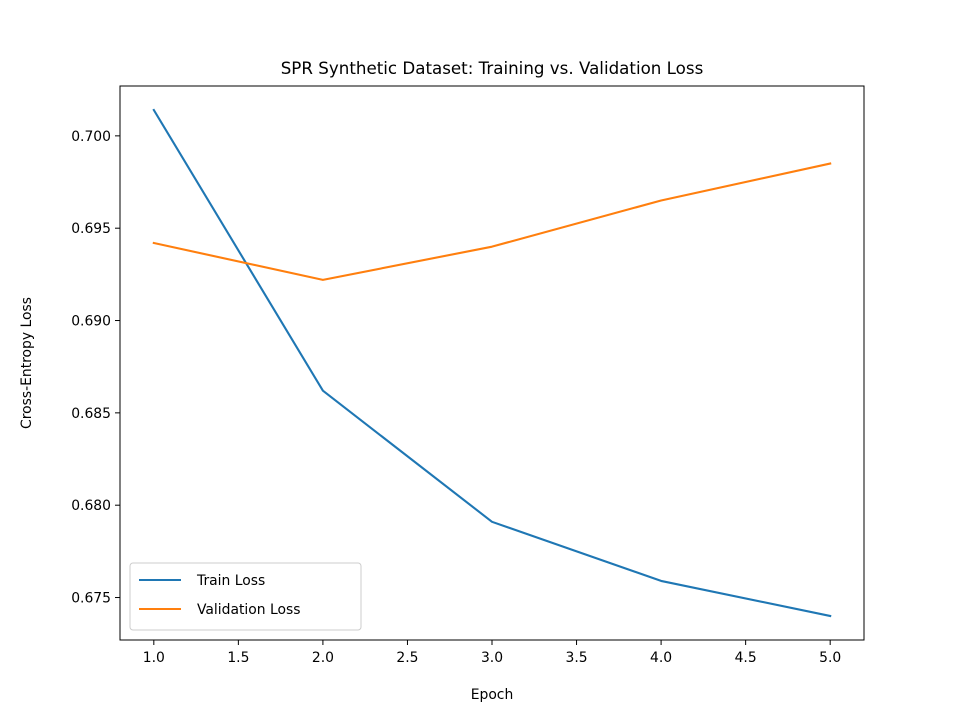 Image resolution: width=960 pixels, height=720 pixels. Describe the element at coordinates (576, 658) in the screenshot. I see `x-tick-label: 3.5` at that location.